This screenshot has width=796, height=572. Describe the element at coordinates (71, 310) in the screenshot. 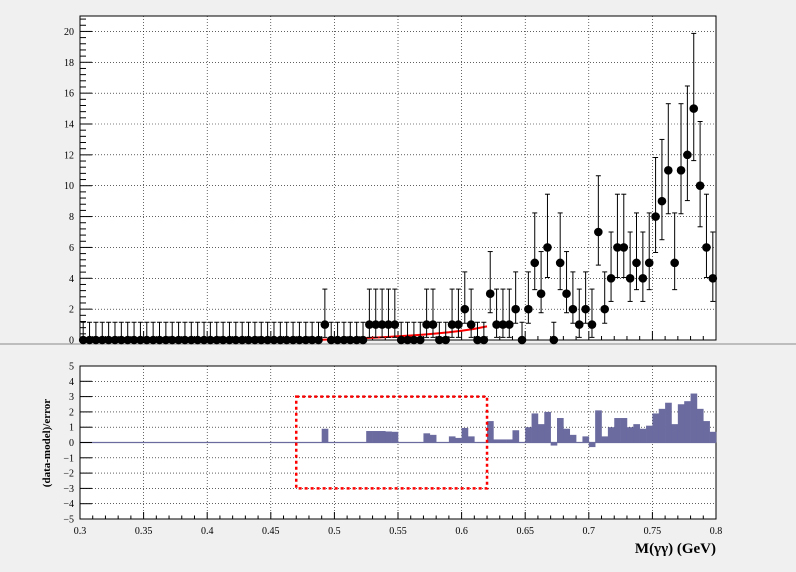

I see `top-y-tick-label: 2` at that location.